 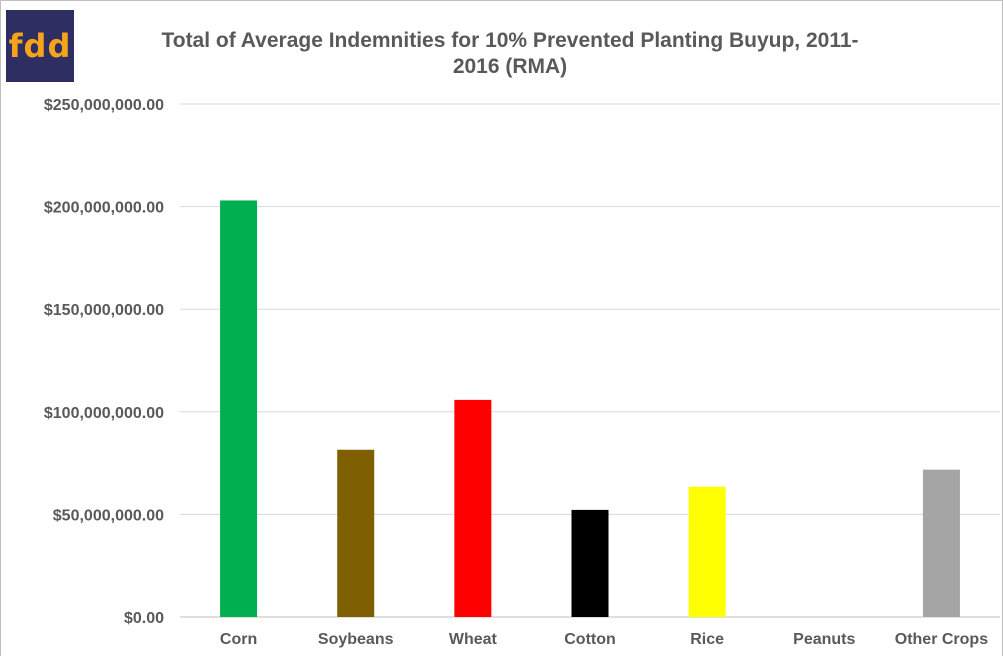 What do you see at coordinates (941, 639) in the screenshot?
I see `x-tick-label: Other Crops` at bounding box center [941, 639].